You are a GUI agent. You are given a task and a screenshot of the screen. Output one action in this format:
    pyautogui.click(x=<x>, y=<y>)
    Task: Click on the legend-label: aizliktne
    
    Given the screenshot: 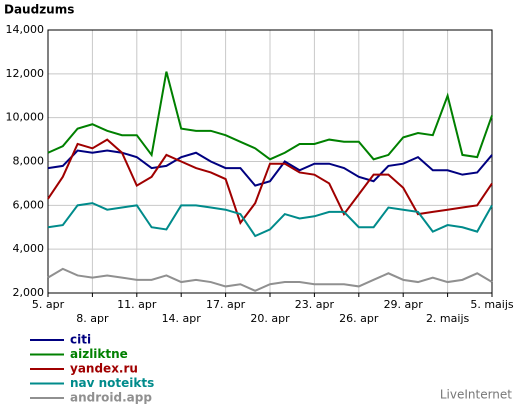 What is the action you would take?
    pyautogui.click(x=99, y=354)
    